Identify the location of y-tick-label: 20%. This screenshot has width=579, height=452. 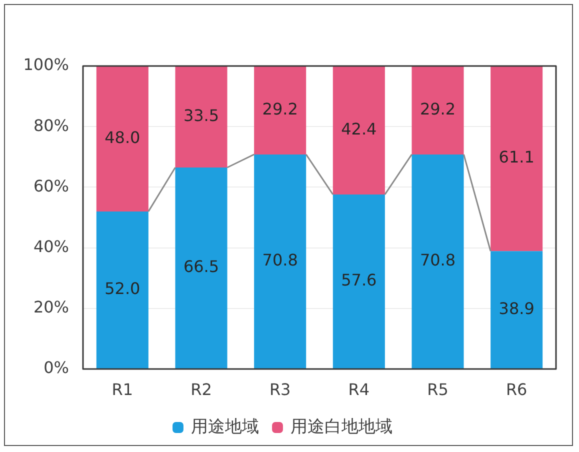
(51, 307).